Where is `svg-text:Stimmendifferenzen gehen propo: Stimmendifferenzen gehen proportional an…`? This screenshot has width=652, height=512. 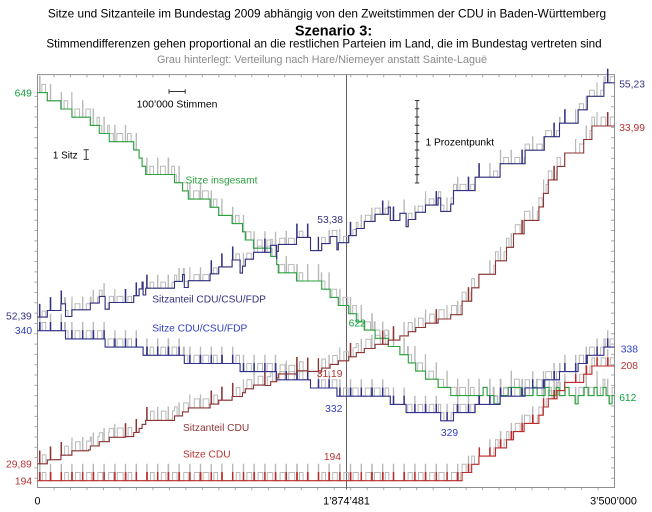 svg-text:Stimmendifferenzen gehen propo: Stimmendifferenzen gehen proportional an… is located at coordinates (323, 43).